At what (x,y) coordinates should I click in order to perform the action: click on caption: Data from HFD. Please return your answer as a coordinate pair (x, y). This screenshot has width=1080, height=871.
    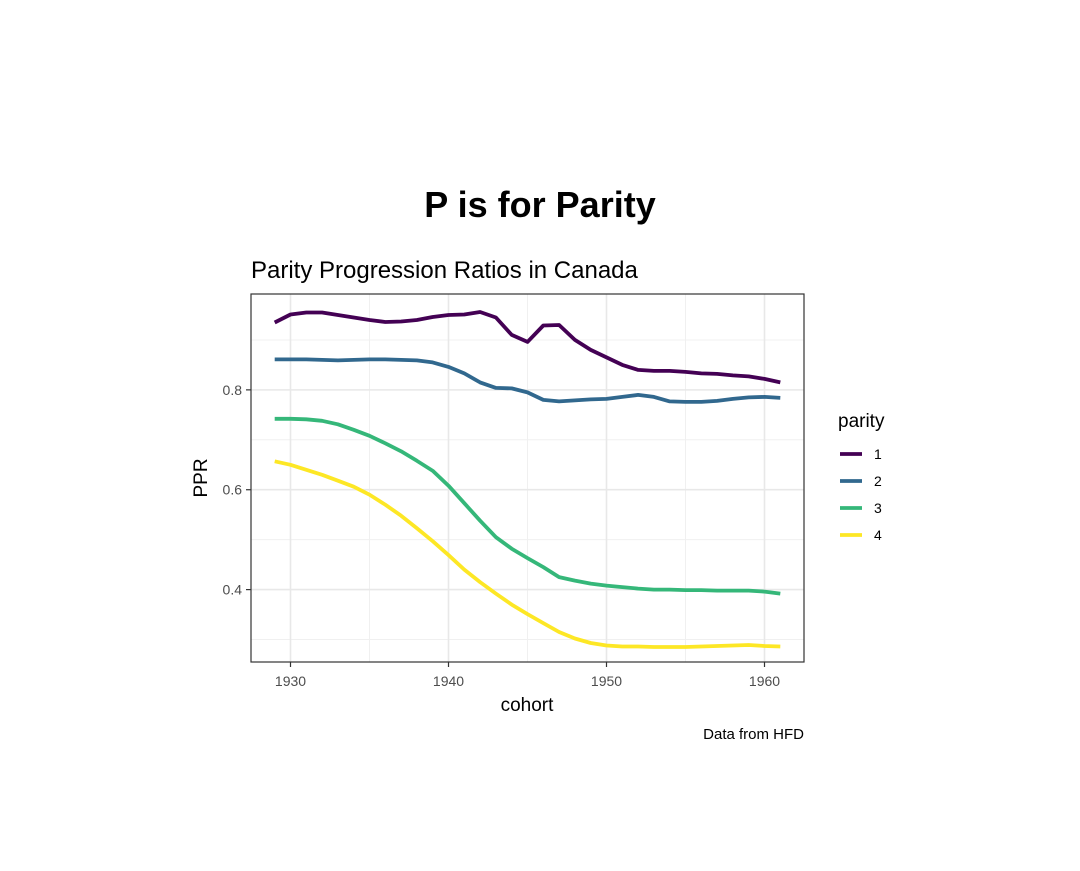
    Looking at the image, I should click on (753, 734).